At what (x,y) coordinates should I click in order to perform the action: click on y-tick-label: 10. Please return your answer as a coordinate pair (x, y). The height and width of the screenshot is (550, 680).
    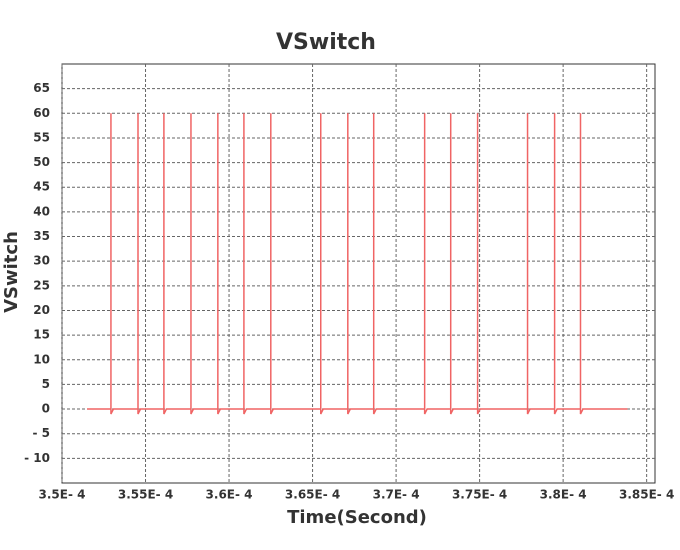
    Looking at the image, I should click on (41, 359).